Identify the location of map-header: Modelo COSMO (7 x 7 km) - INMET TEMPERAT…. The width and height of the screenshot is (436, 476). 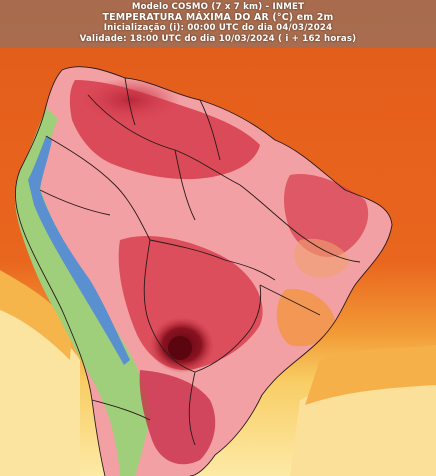
(218, 24).